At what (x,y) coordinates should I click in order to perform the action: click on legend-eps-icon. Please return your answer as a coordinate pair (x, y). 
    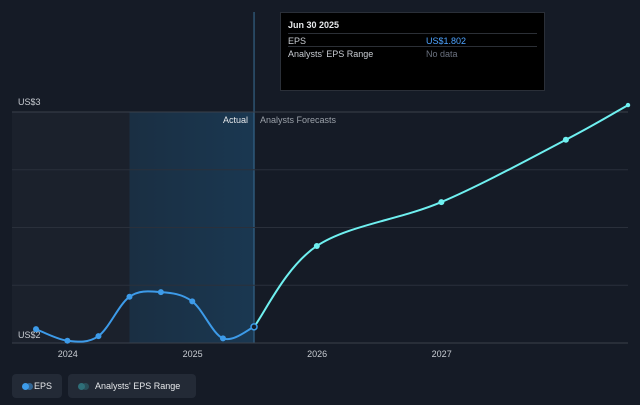
    Looking at the image, I should click on (25, 386).